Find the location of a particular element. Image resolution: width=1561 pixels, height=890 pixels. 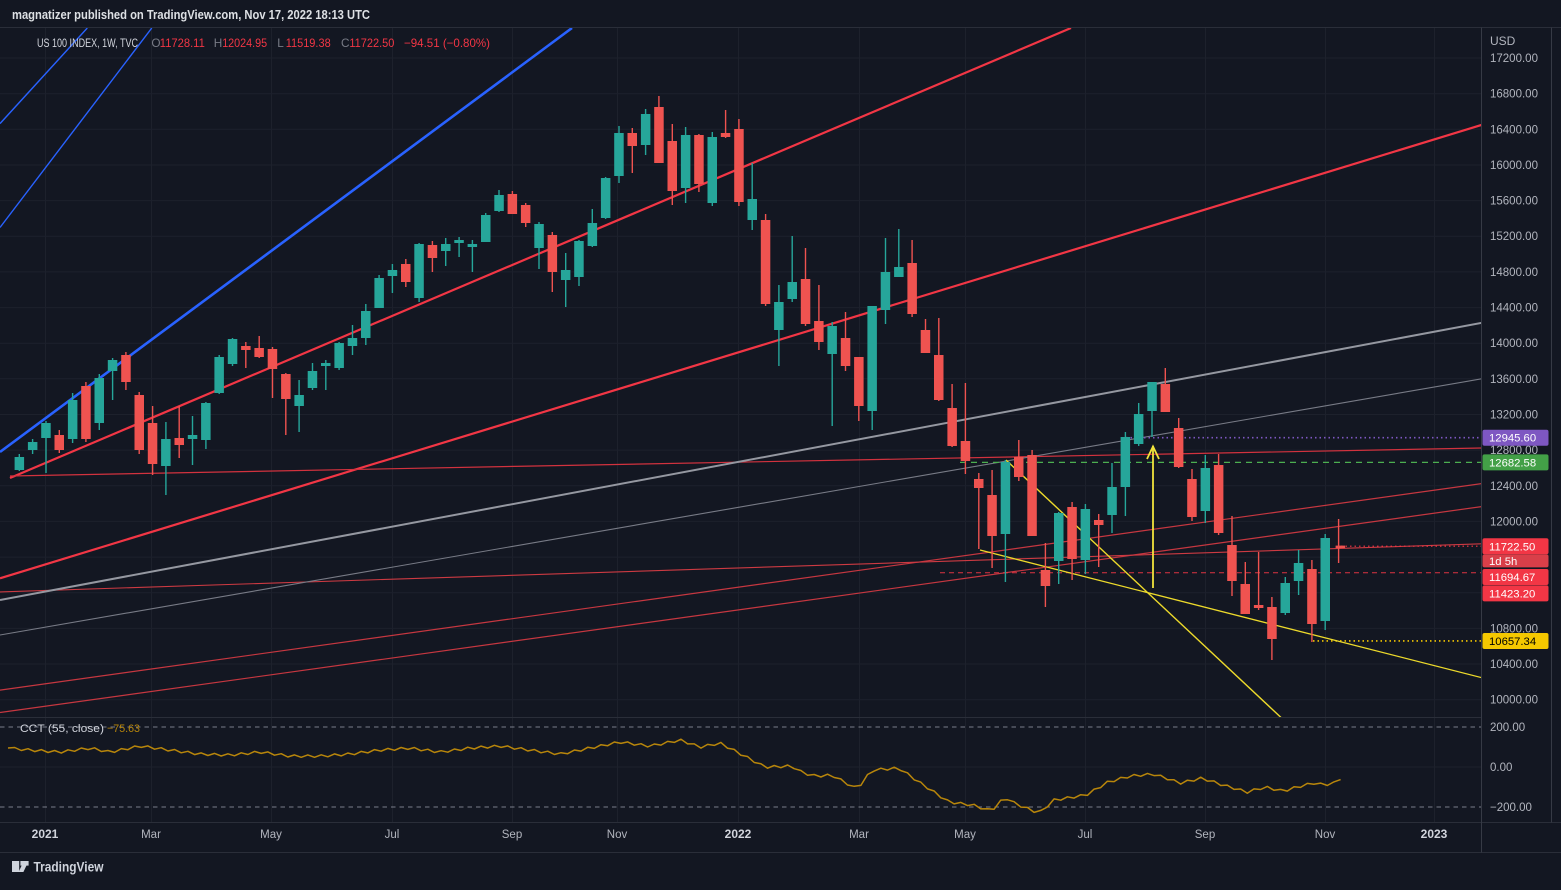

svg-text: 12800.00 is located at coordinates (1514, 451).